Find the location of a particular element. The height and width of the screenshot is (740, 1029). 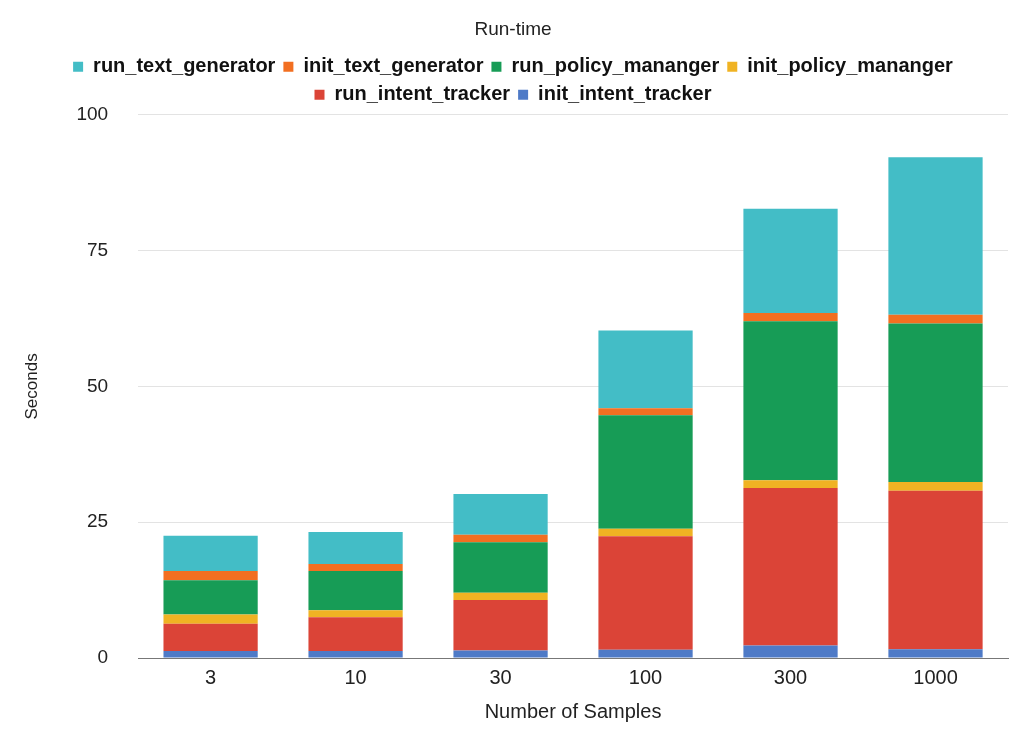

y-axis-title: Seconds is located at coordinates (31, 386).